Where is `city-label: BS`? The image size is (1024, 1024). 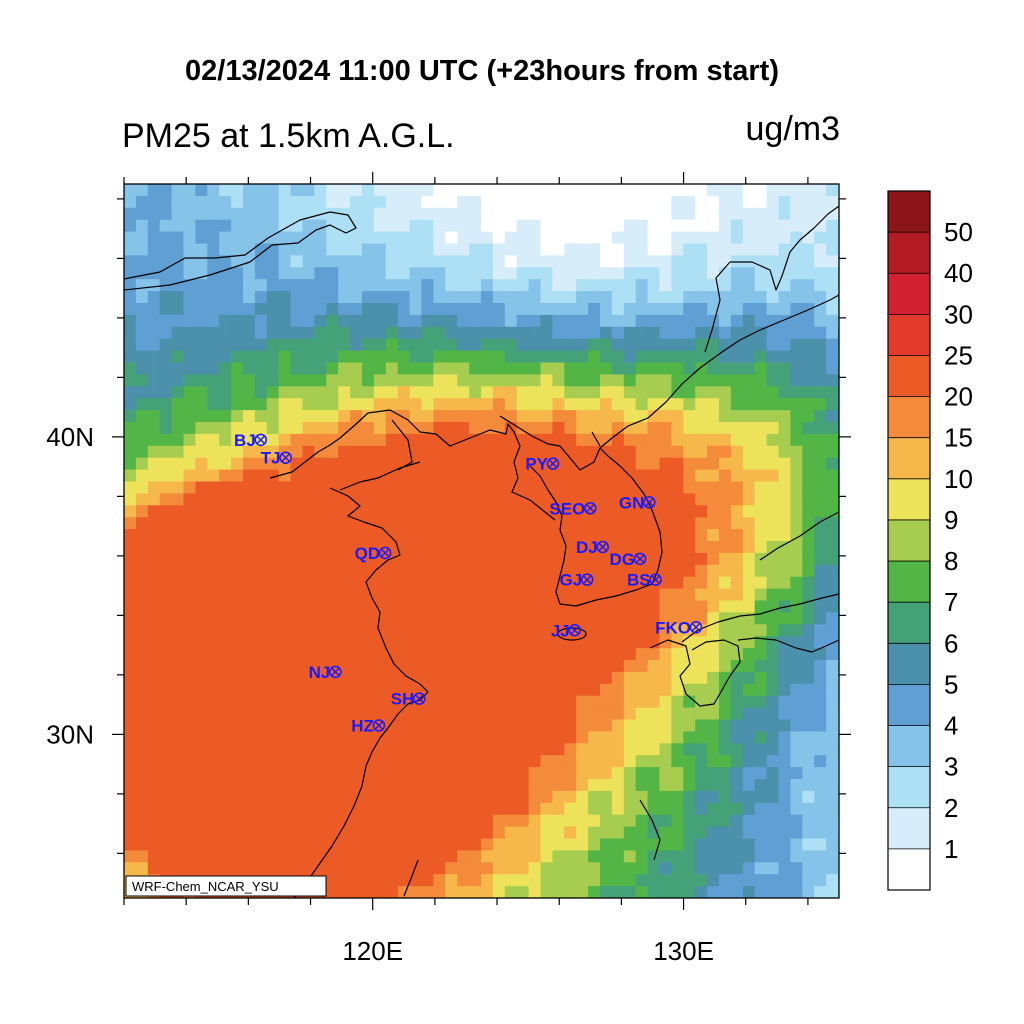 city-label: BS is located at coordinates (639, 580).